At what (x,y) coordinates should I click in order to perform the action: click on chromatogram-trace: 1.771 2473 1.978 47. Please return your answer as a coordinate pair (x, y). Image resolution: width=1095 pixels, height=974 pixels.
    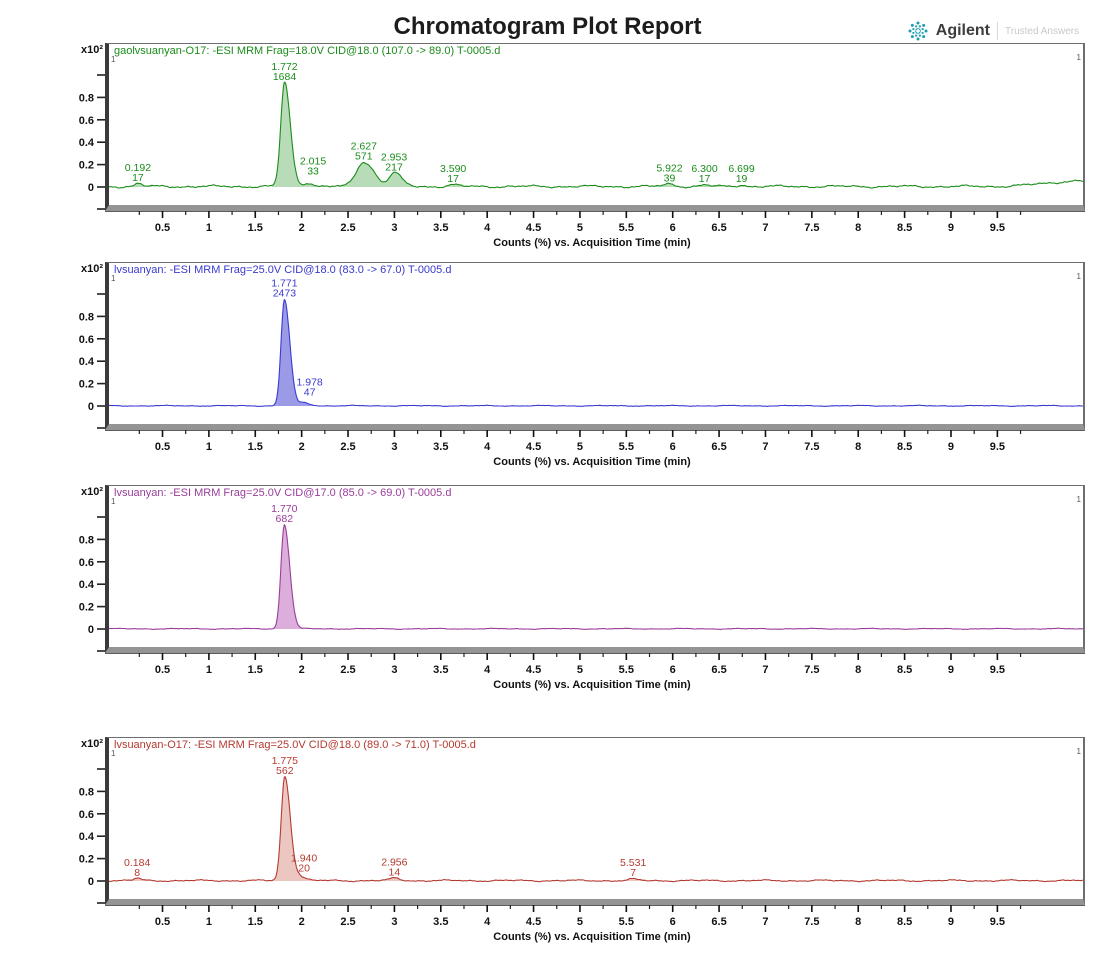
    Looking at the image, I should click on (596, 342).